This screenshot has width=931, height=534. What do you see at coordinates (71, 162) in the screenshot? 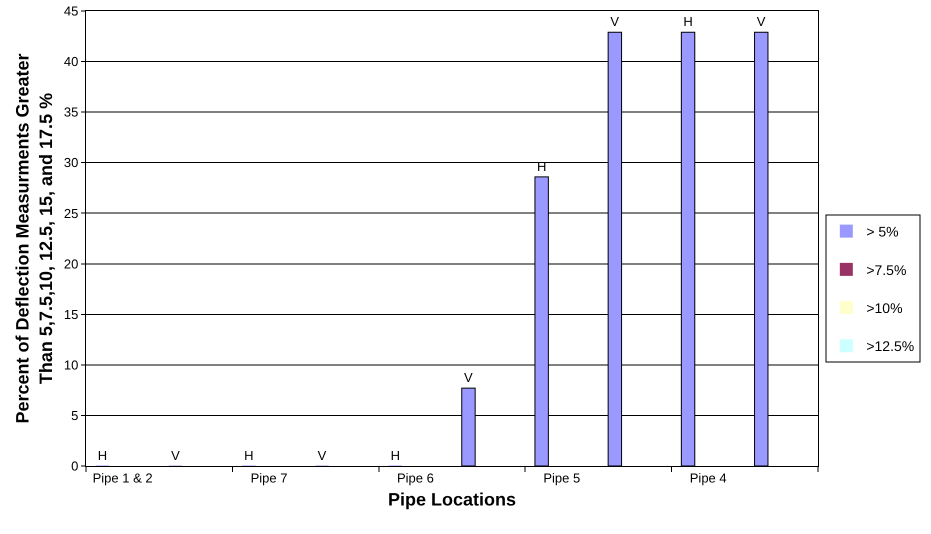
I see `y-tick-label: 30` at bounding box center [71, 162].